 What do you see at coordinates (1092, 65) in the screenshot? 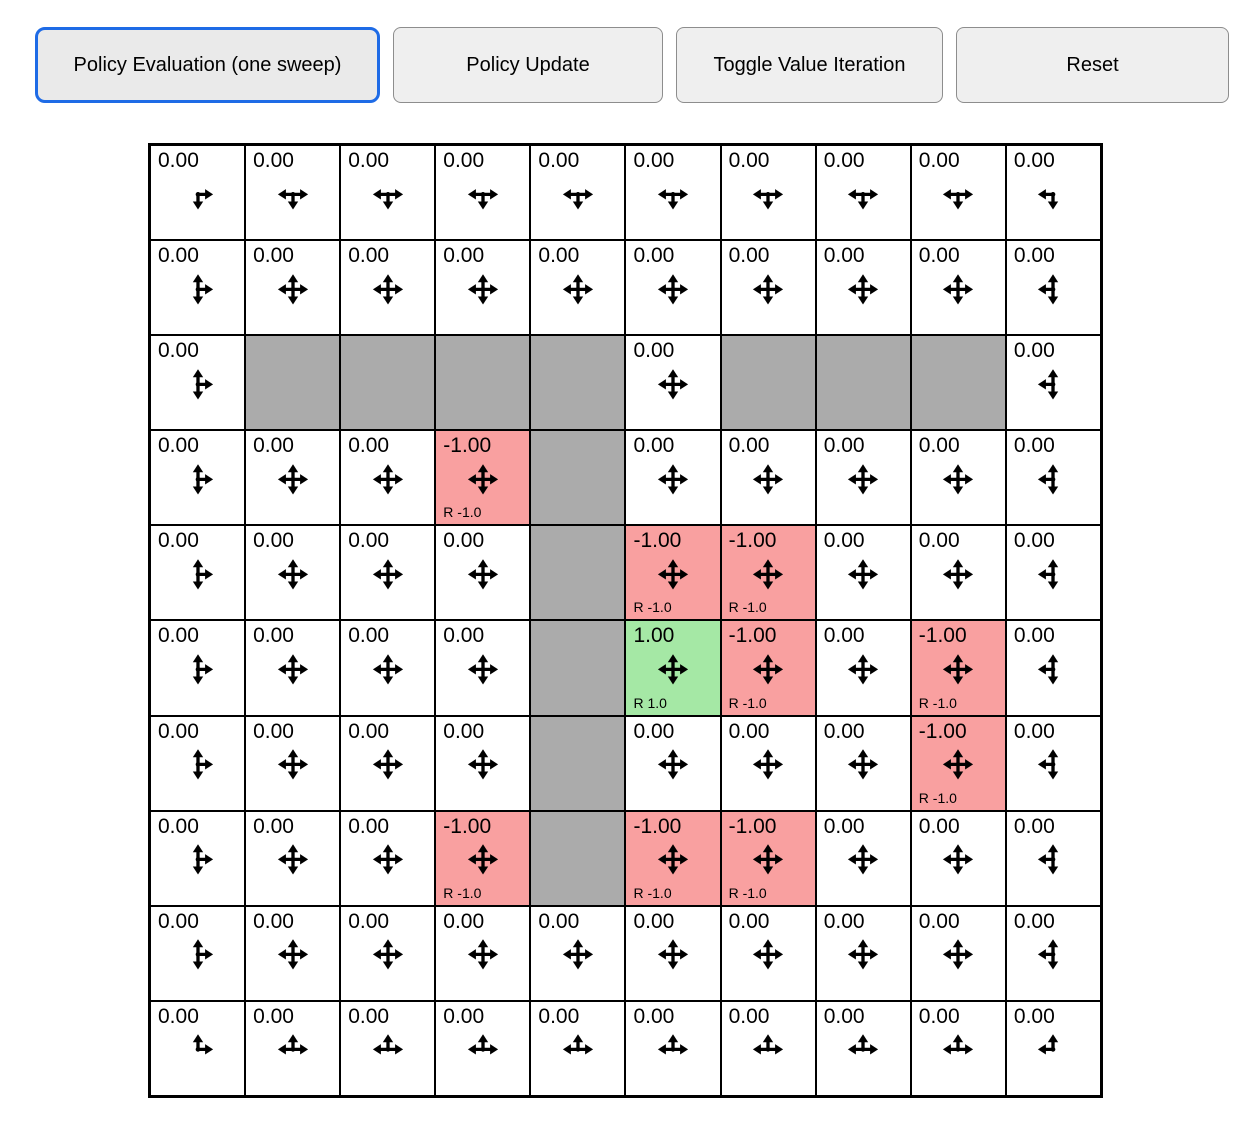
I see `reset-button: Reset` at bounding box center [1092, 65].